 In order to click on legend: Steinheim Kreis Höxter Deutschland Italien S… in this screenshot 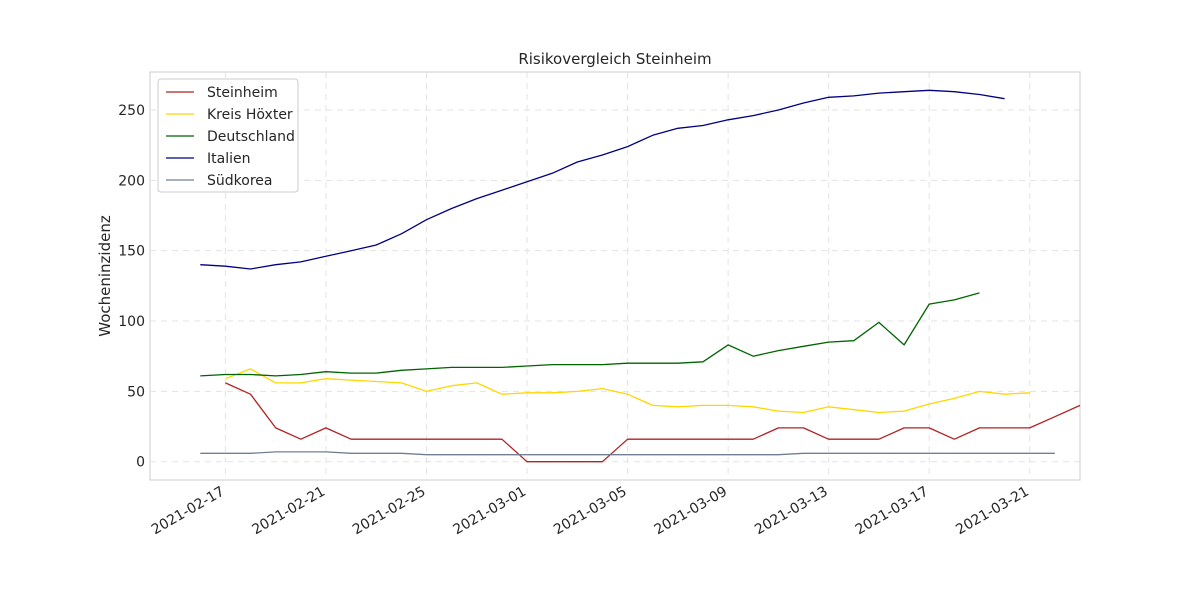, I will do `click(228, 135)`.